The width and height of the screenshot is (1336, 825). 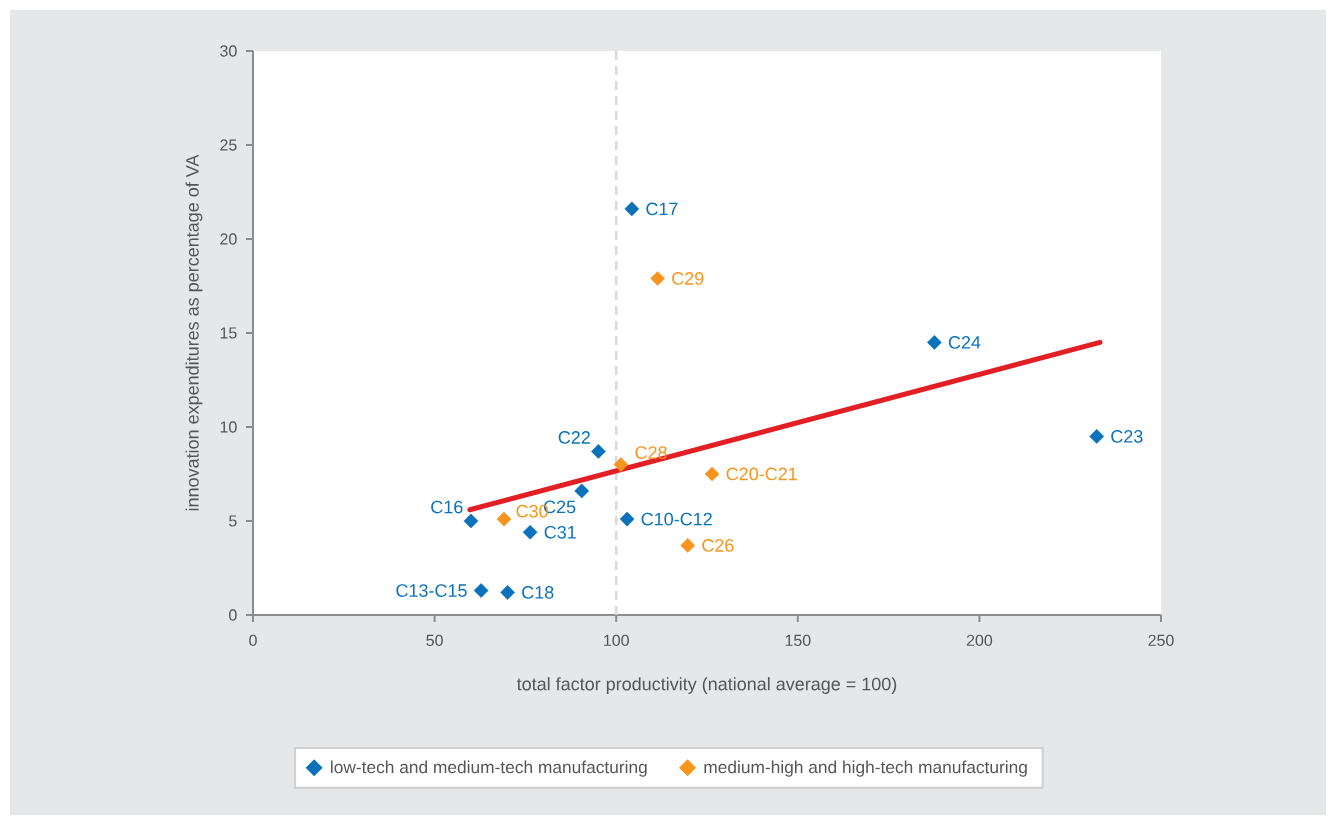 I want to click on x-tick-label: 150, so click(x=798, y=640).